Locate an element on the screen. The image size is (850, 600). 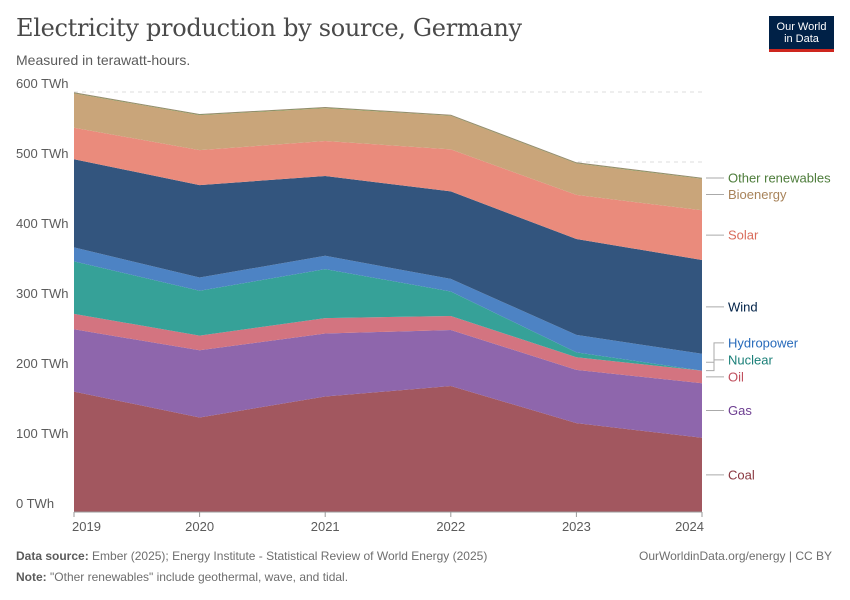
legend-label-other-renewables: Other renewables is located at coordinates (779, 178).